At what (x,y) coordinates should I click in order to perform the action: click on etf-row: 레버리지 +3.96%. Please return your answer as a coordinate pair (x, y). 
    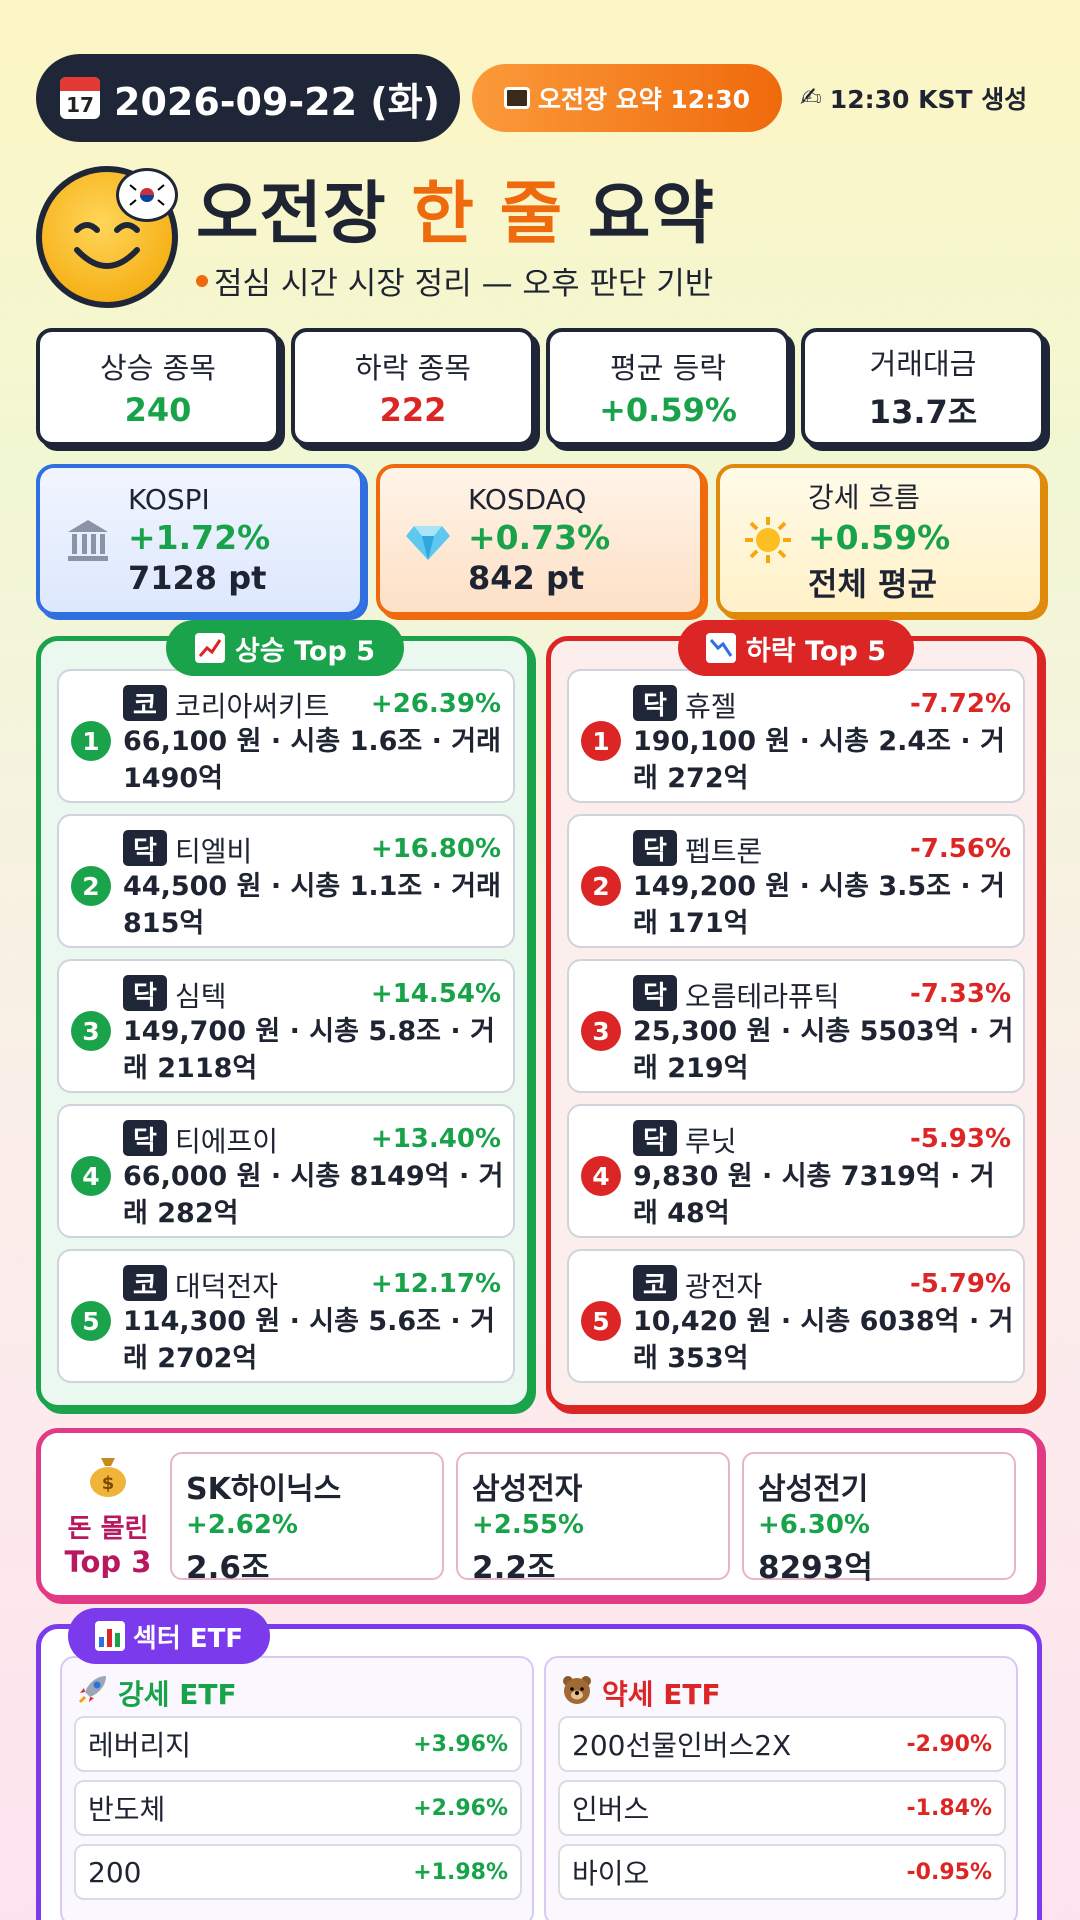
    Looking at the image, I should click on (298, 1744).